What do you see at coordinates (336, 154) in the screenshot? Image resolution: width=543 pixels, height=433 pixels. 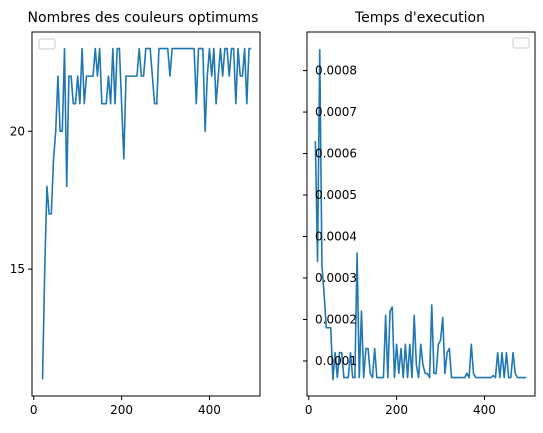 I see `y-tick-label: 0.0006` at bounding box center [336, 154].